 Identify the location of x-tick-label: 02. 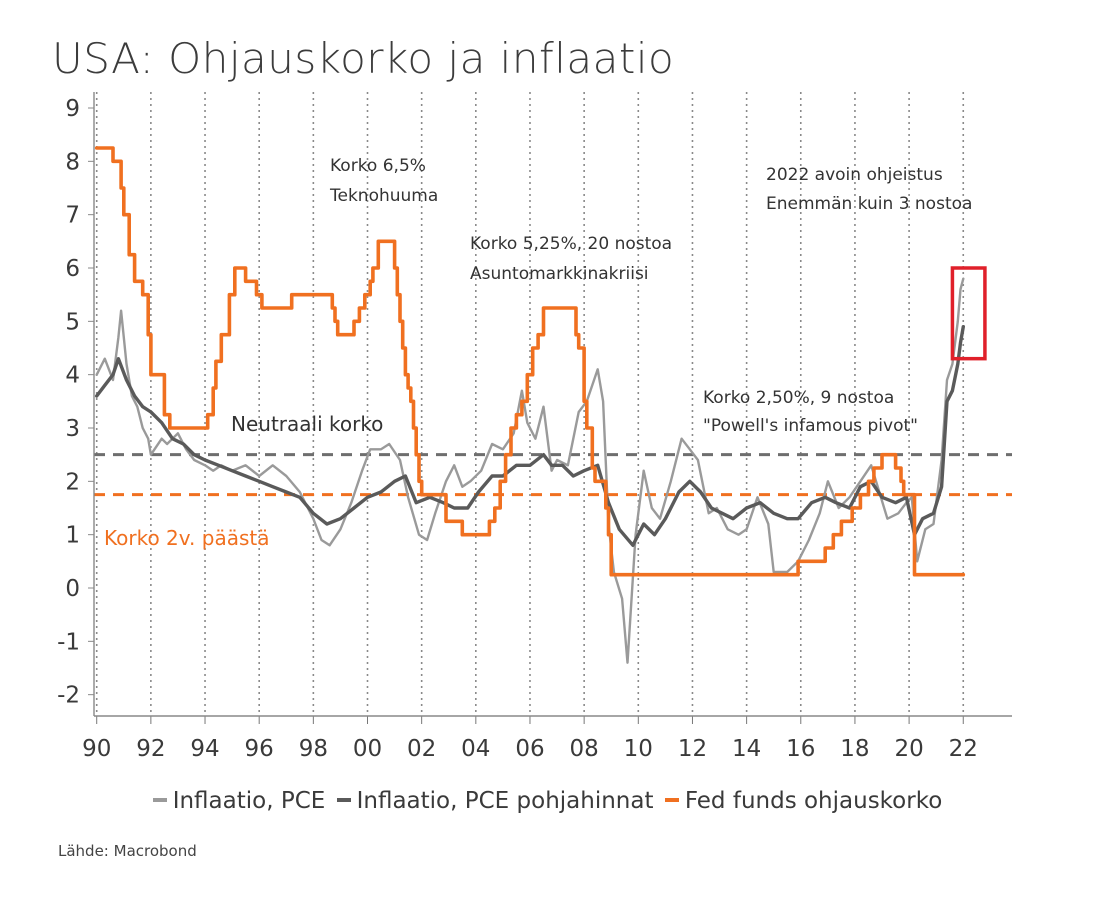
(421, 749).